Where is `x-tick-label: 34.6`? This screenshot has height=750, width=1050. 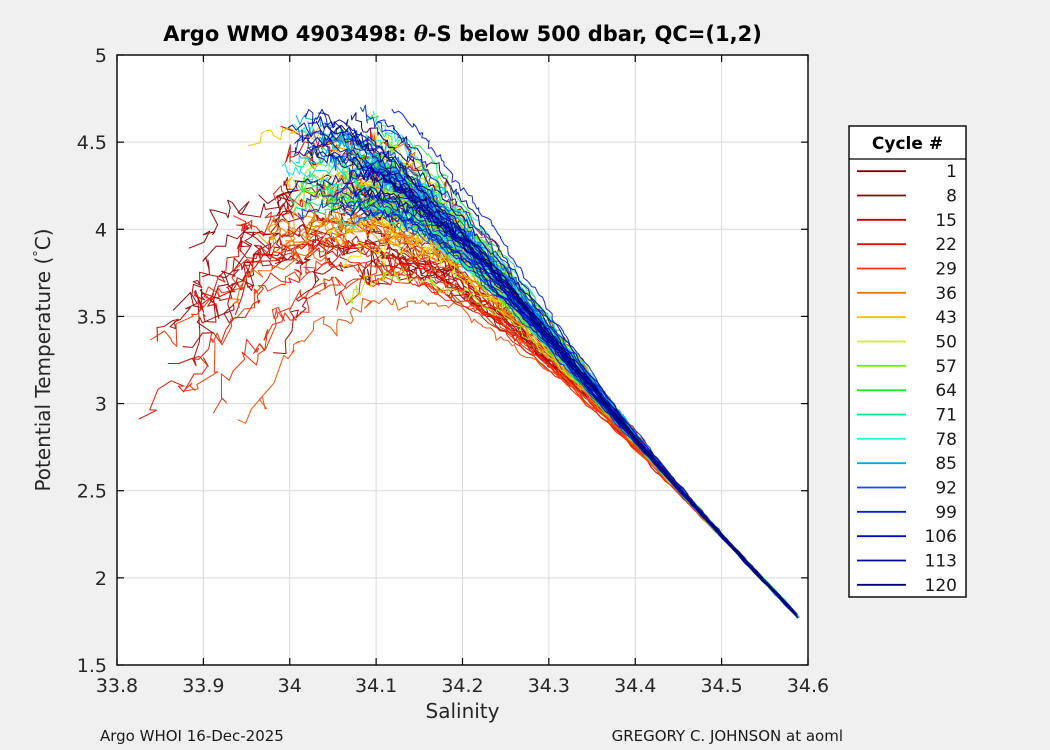
x-tick-label: 34.6 is located at coordinates (808, 686).